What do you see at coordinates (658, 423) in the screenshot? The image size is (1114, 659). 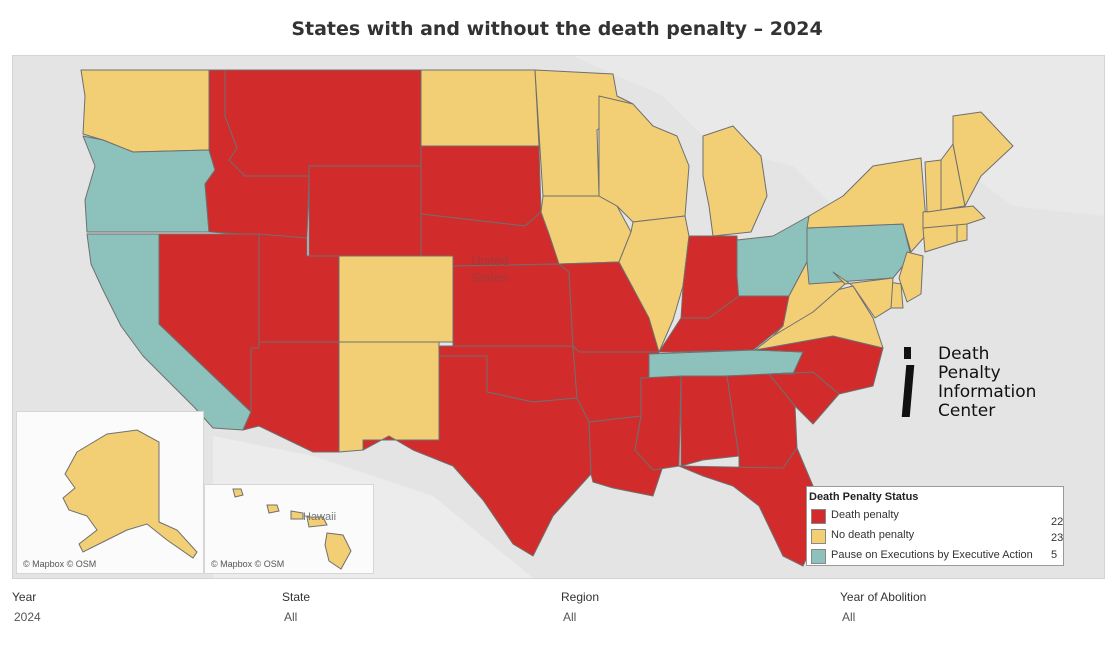 I see `state-MS` at bounding box center [658, 423].